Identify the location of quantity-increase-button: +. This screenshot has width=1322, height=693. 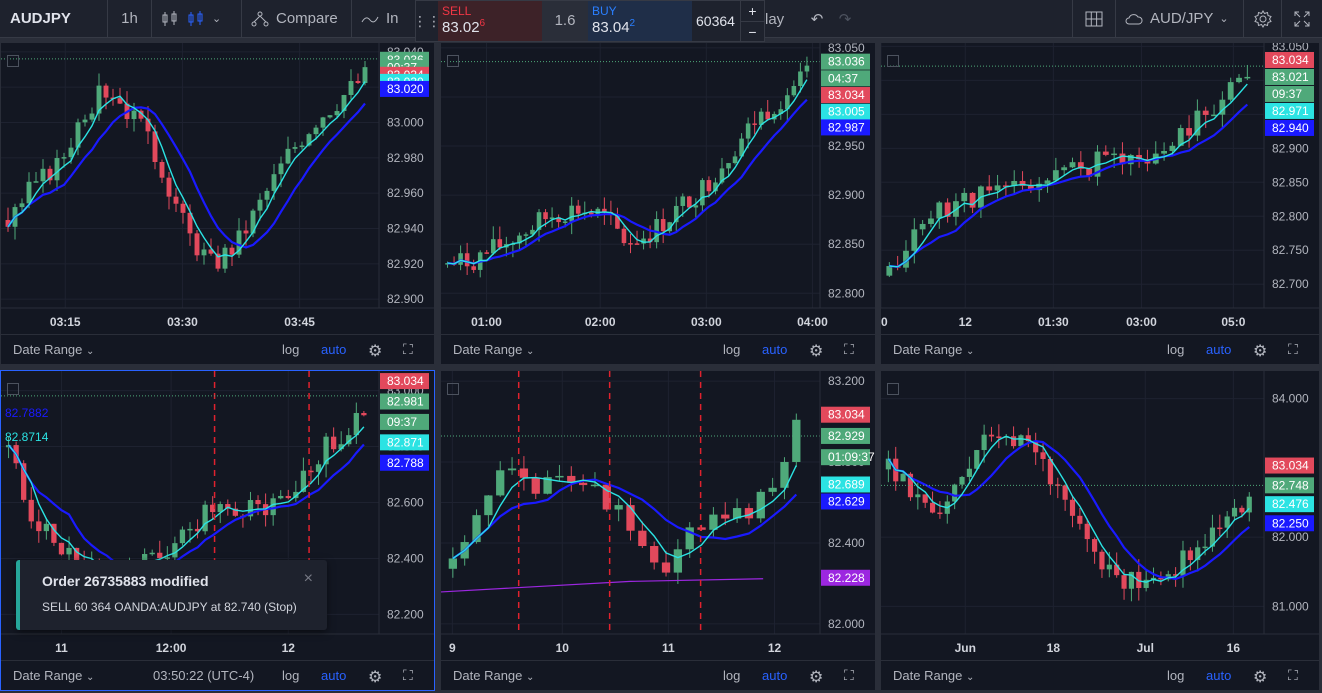
(752, 11).